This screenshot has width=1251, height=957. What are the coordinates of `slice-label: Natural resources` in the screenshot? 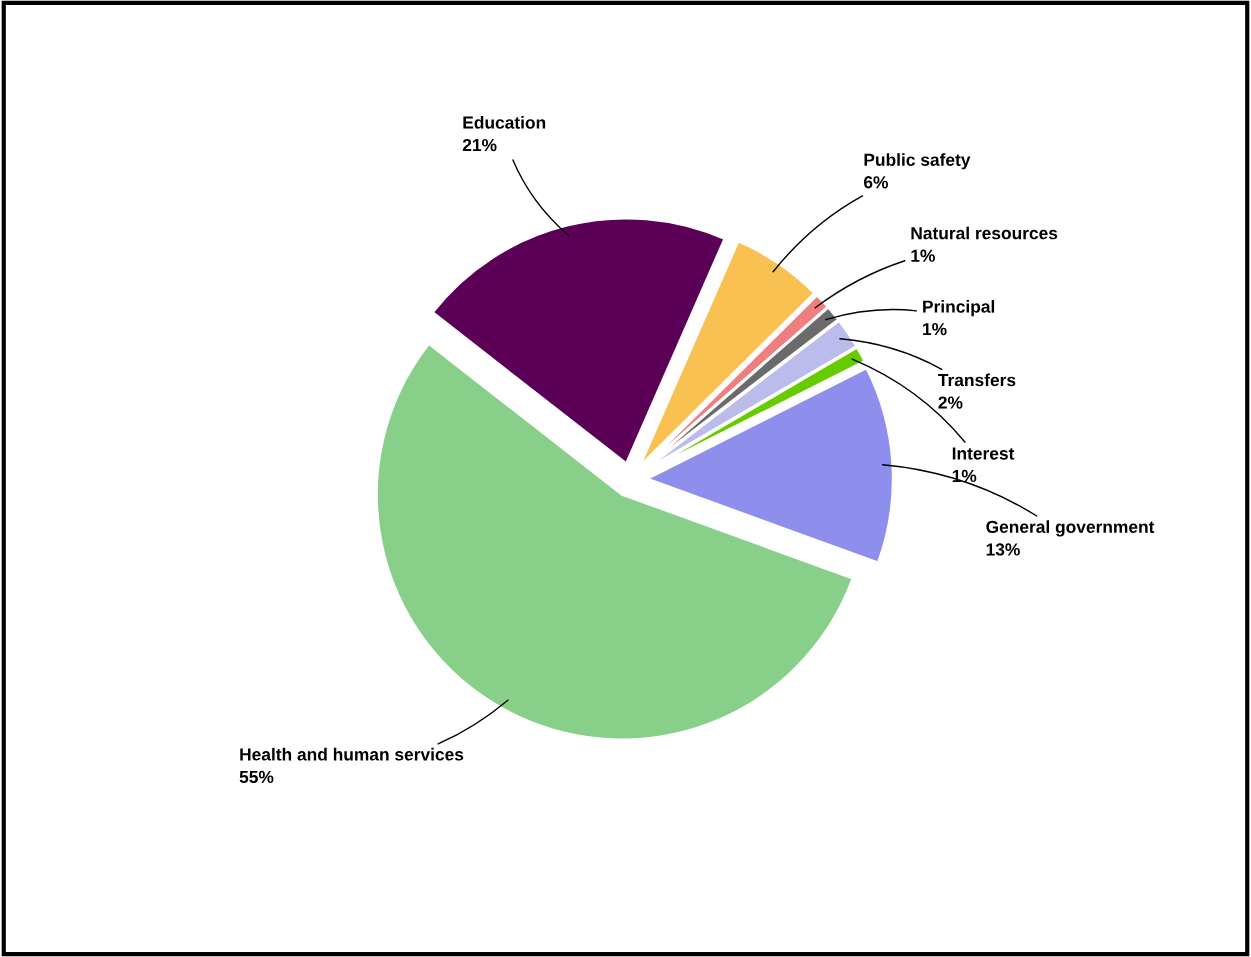 It's located at (984, 233).